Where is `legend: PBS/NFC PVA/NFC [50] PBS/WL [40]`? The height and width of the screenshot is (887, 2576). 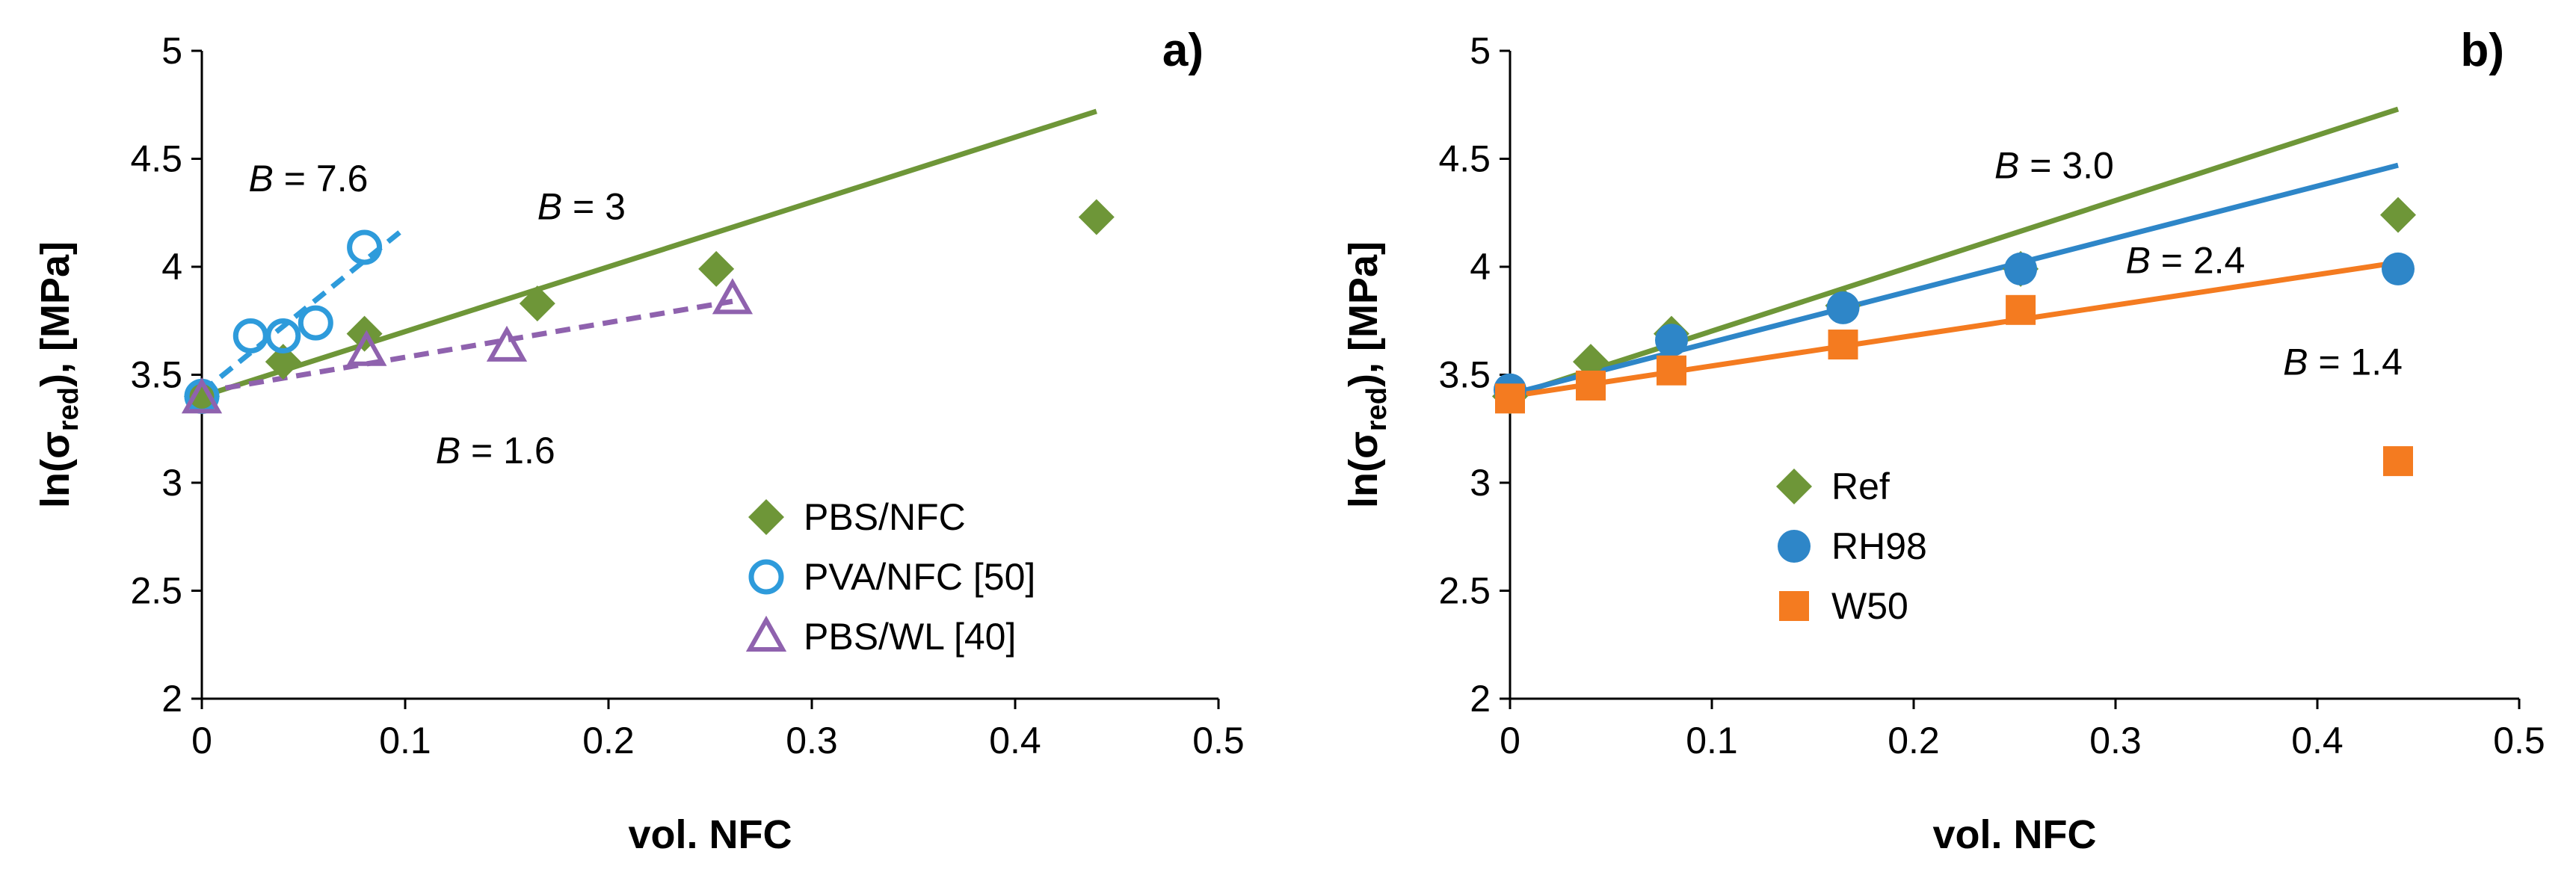
legend: PBS/NFC PVA/NFC [50] PBS/WL [40] is located at coordinates (890, 577).